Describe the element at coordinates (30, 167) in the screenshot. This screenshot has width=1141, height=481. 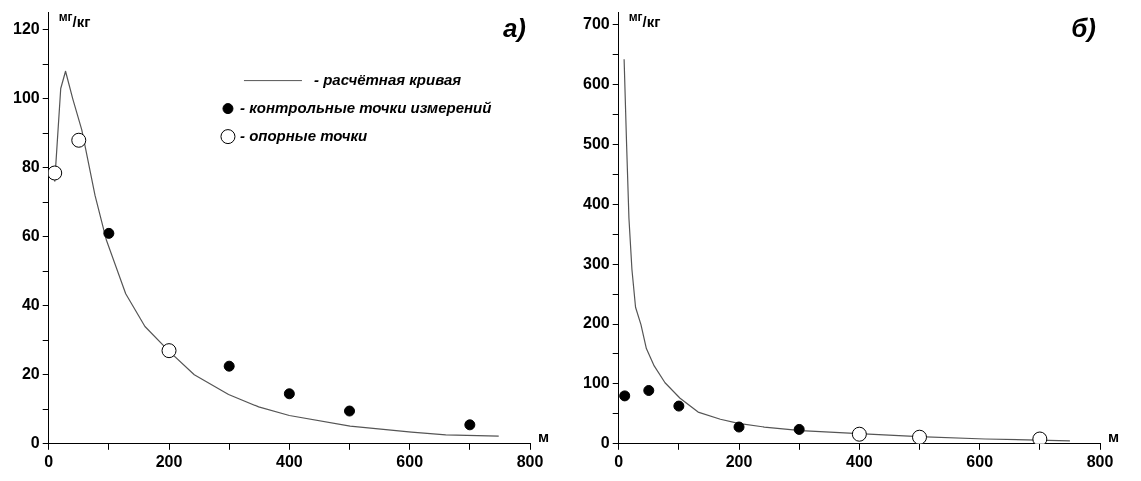
I see `y-tick-label: 80` at that location.